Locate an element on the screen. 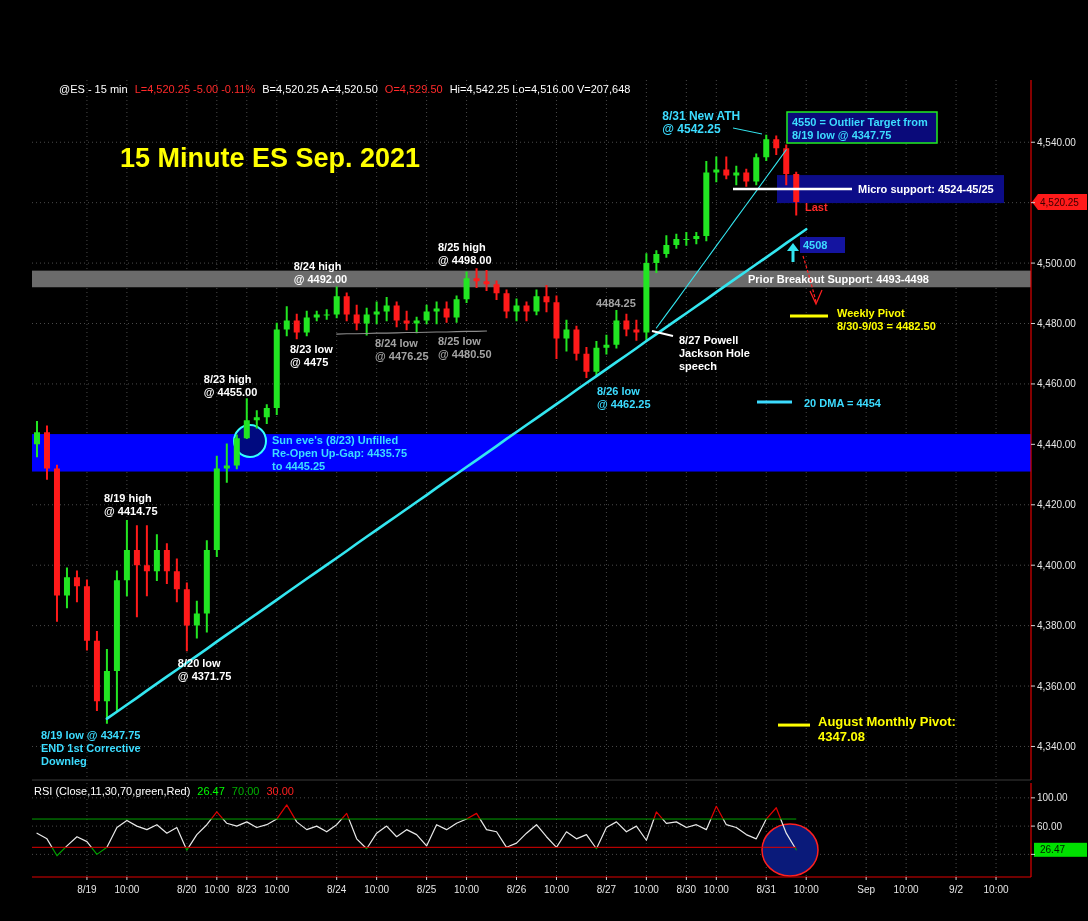 This screenshot has height=921, width=1088. ref-line-label: Weekly Pivot 8/30-9/03 = 4482.50 is located at coordinates (886, 319).